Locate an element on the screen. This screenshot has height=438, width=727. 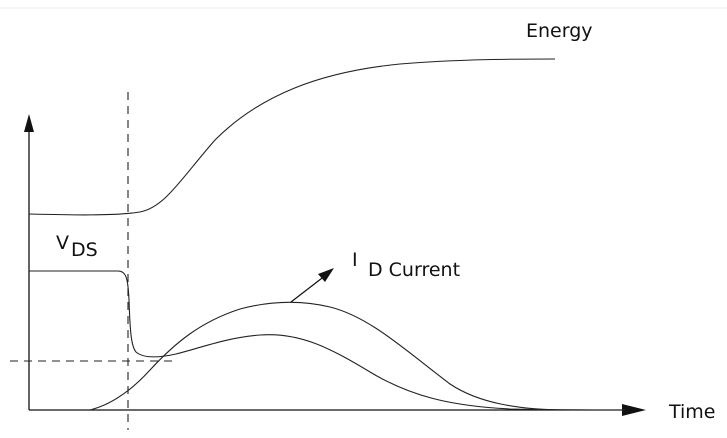
id-label-main: I is located at coordinates (355, 260).